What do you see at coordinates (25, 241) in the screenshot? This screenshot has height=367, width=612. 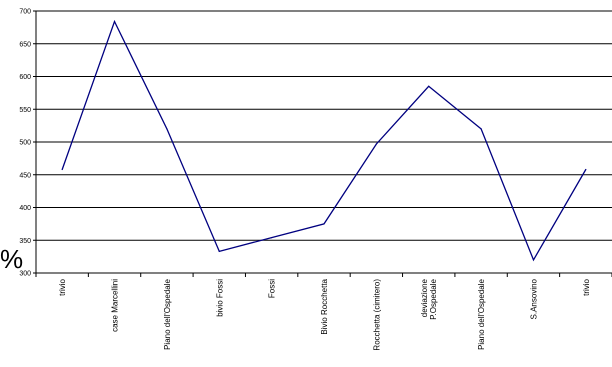 I see `y-tick-label: 350` at bounding box center [25, 241].